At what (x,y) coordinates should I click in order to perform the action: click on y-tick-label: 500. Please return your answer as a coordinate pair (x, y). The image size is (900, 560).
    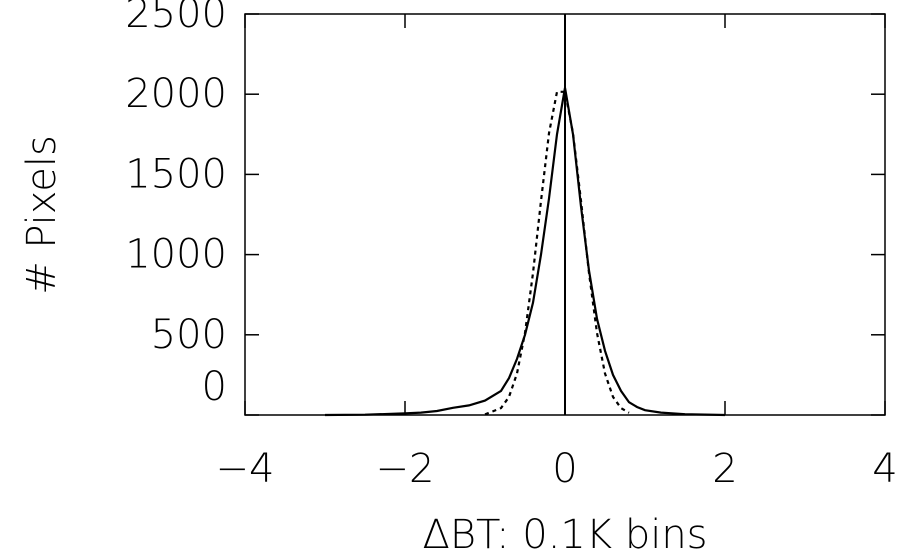
    Looking at the image, I should click on (189, 335).